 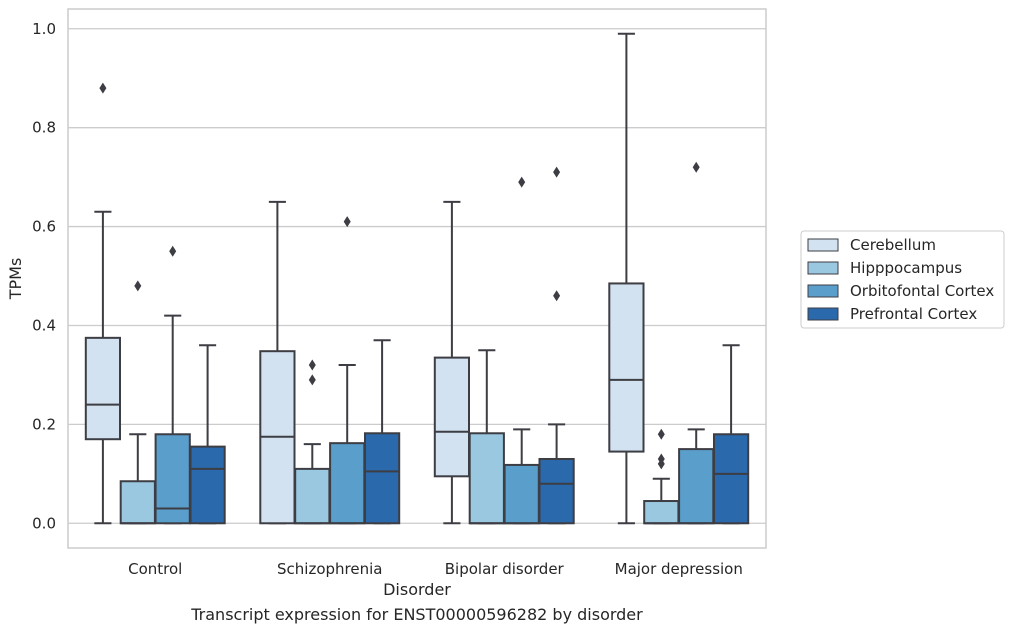 I want to click on x-tick-label: Control, so click(x=155, y=569).